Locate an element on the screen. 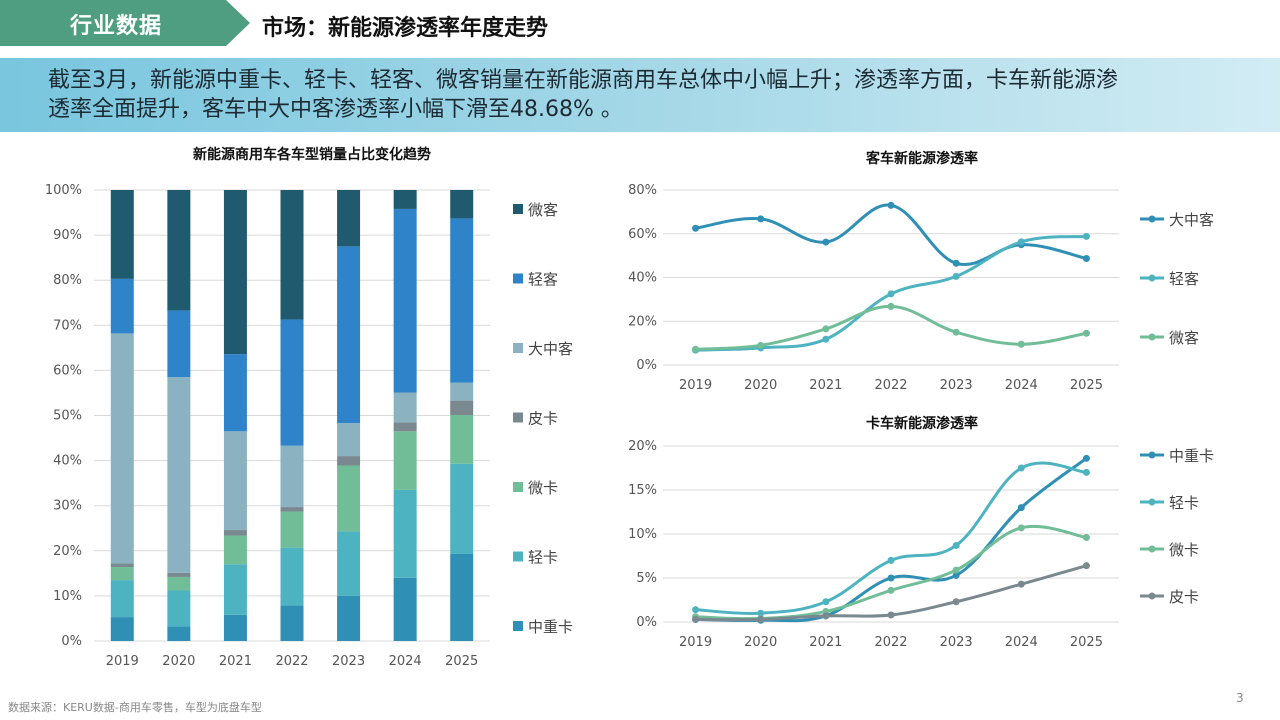 This screenshot has height=720, width=1280. legend-label: 轻客 is located at coordinates (1184, 279).